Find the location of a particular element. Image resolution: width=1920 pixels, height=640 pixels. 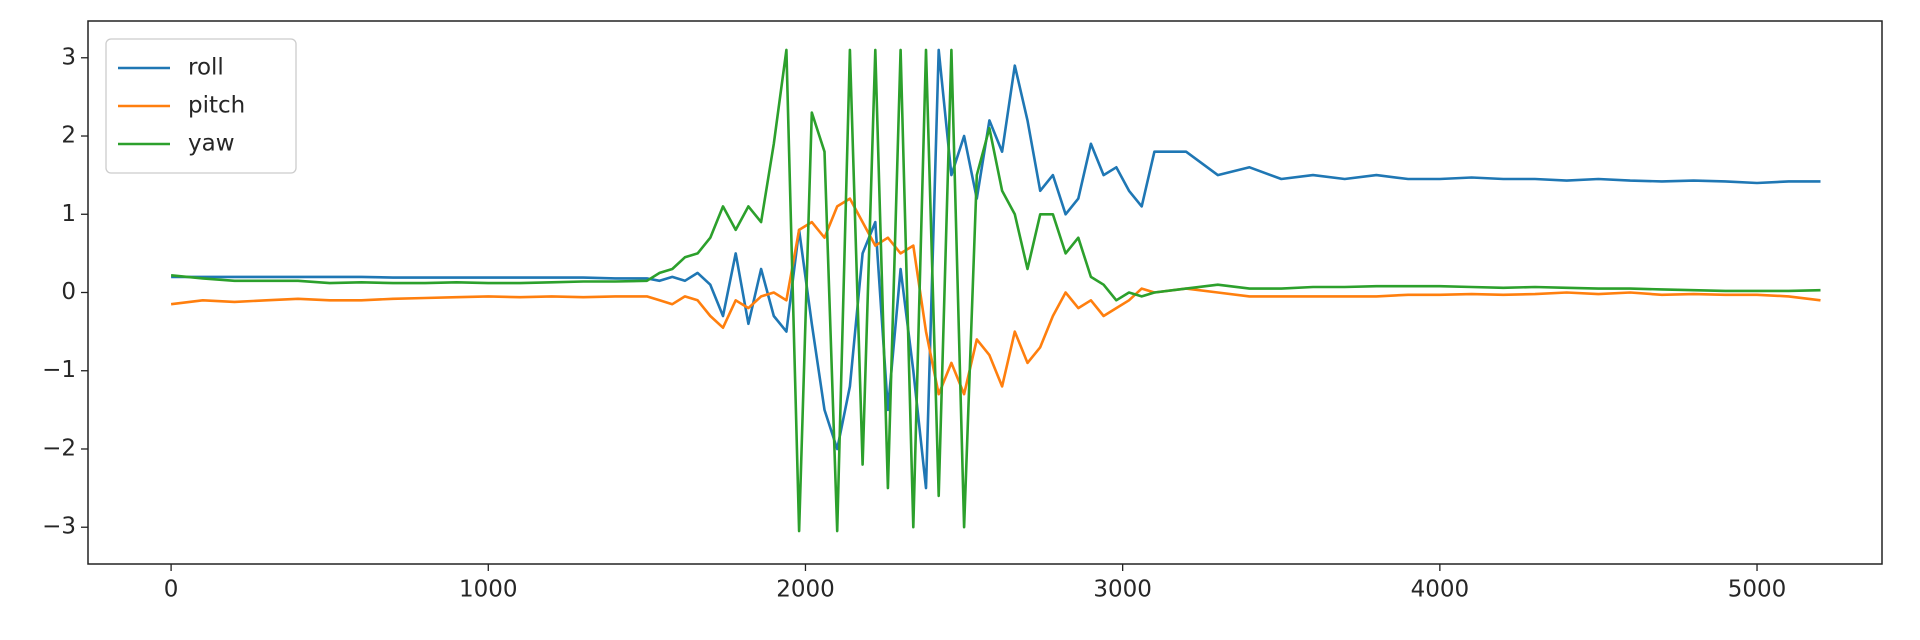

x-tick-label: 3000 is located at coordinates (1122, 590).